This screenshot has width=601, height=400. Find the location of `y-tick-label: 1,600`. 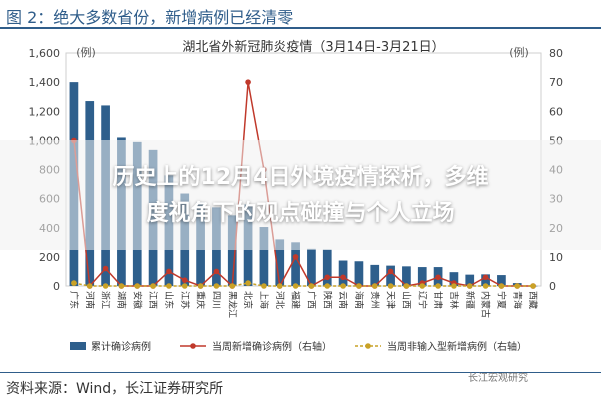

y-tick-label: 1,600 is located at coordinates (45, 53).